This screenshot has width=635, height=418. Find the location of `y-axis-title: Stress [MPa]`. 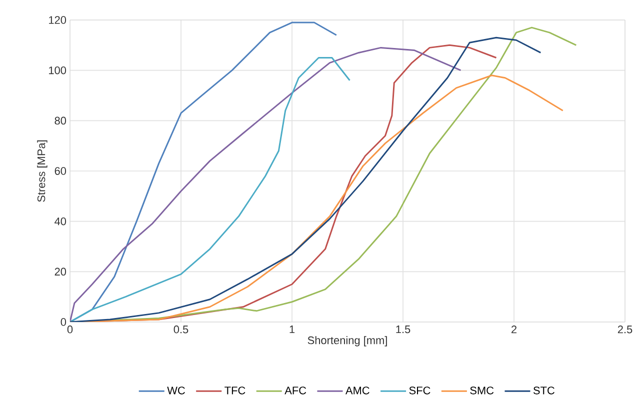

y-axis-title: Stress [MPa] is located at coordinates (42, 171).